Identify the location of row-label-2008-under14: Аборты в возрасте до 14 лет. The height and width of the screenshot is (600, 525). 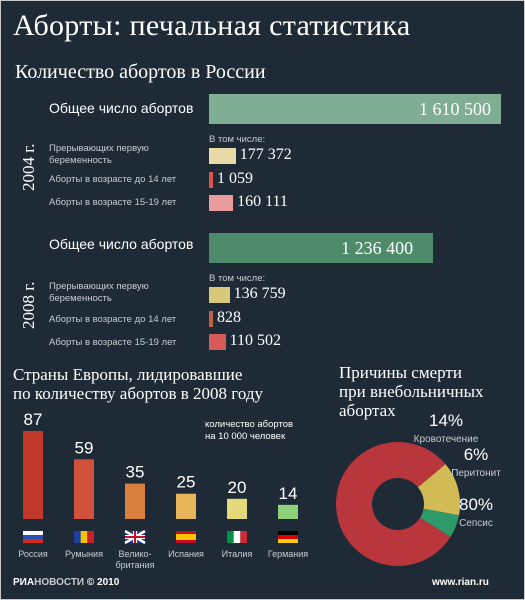
(113, 319).